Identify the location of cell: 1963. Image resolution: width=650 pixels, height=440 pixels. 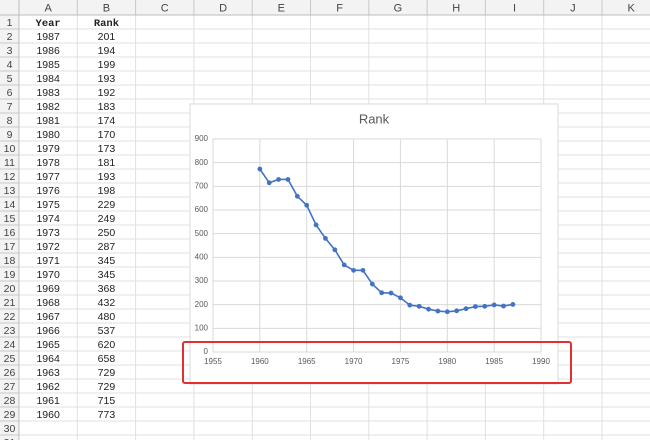
(48, 373).